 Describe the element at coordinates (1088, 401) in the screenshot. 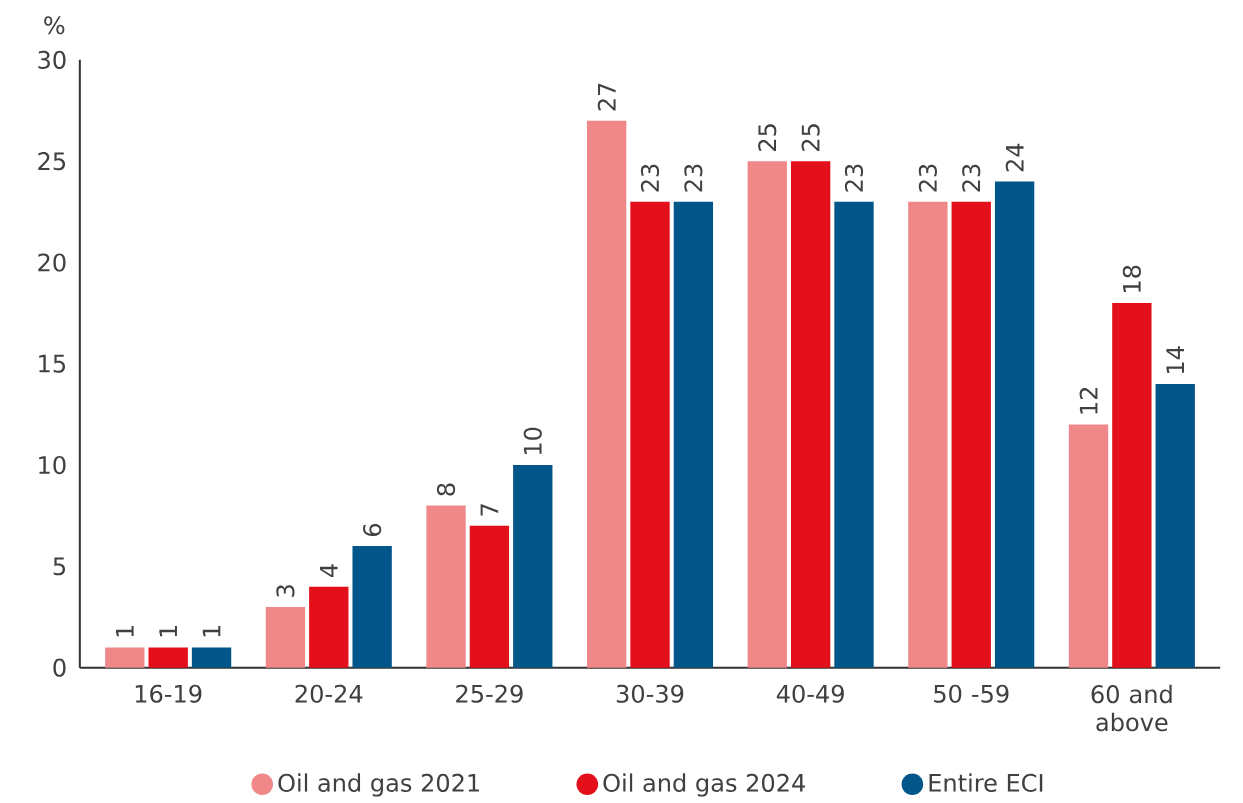

I see `data-label: 12` at that location.